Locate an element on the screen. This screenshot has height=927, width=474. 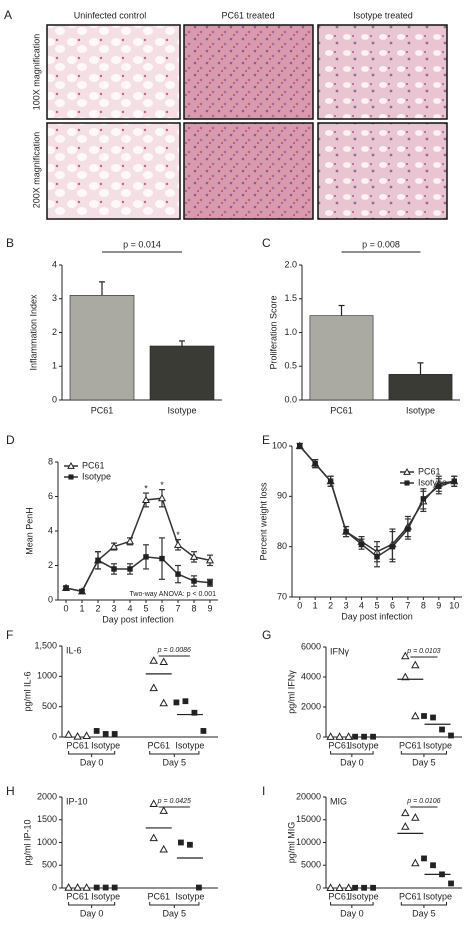
y-axis-label: pg/ml IP-10 is located at coordinates (27, 842).